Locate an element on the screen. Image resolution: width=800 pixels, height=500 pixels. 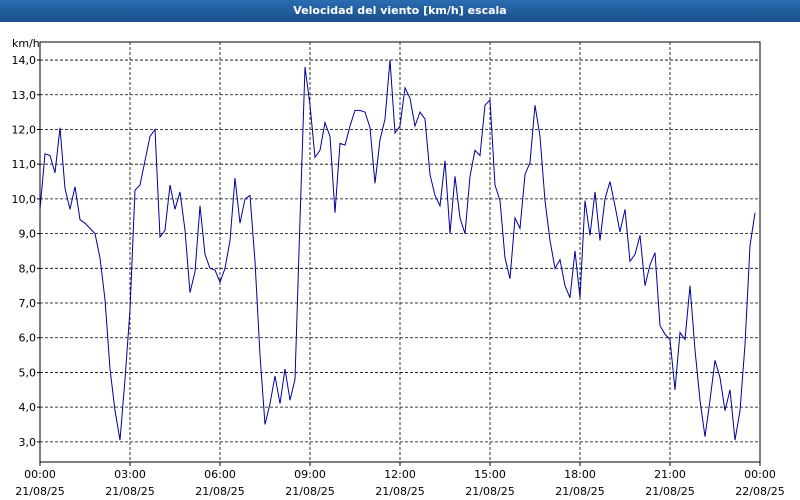
y-tick-label: 8,0 is located at coordinates (28, 268).